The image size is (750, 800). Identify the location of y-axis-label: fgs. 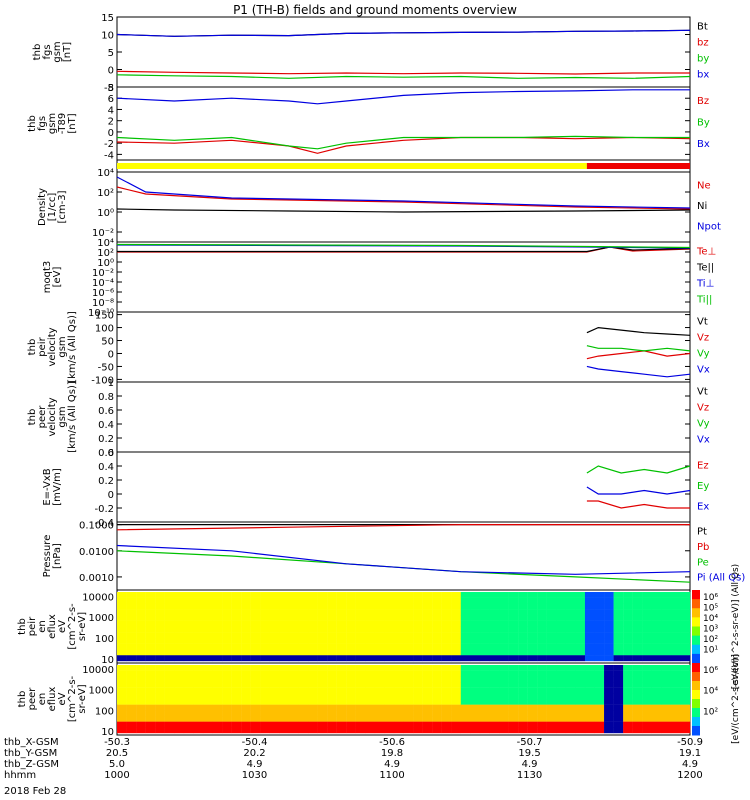
(42, 123).